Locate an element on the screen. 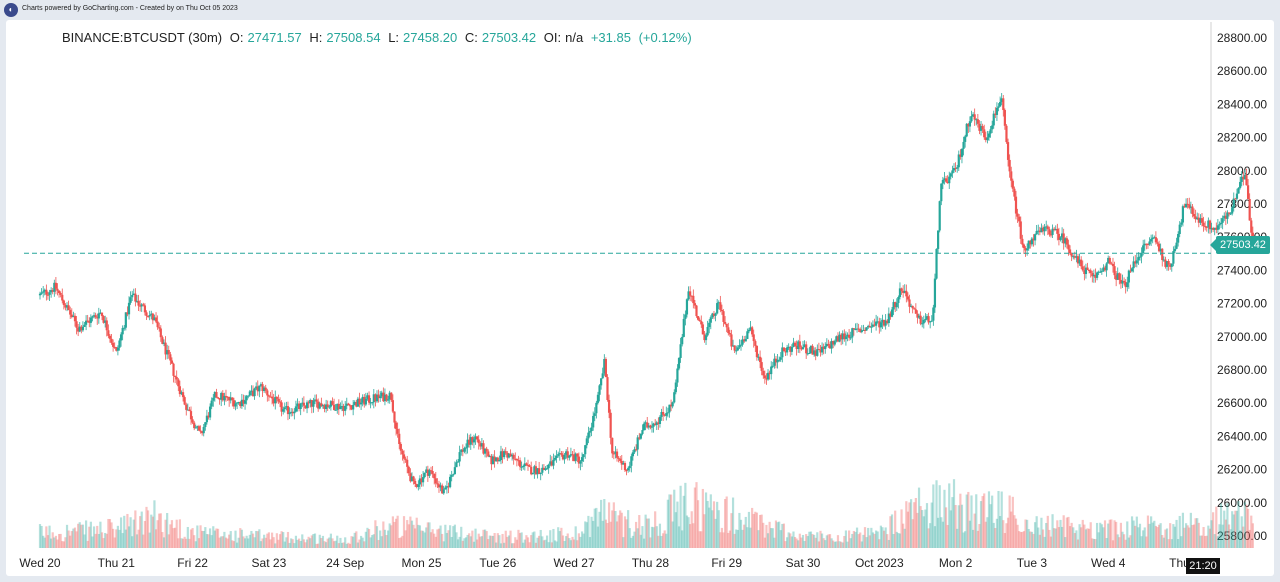 The height and width of the screenshot is (582, 1280). x-tick-label: Thu 21 is located at coordinates (117, 563).